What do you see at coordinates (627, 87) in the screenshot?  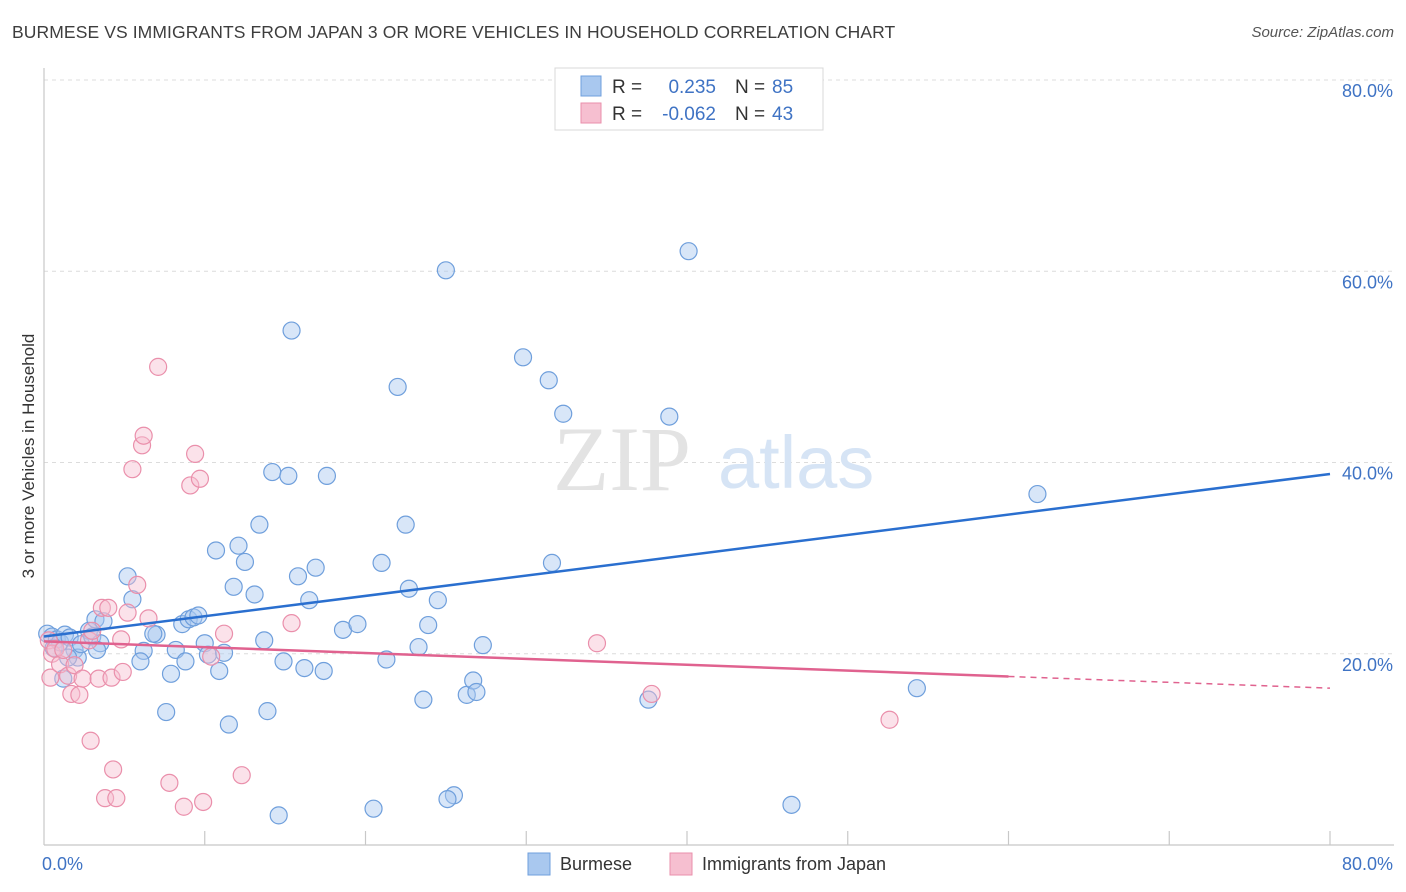 I see `legend-r-label-burmese: R =` at bounding box center [627, 87].